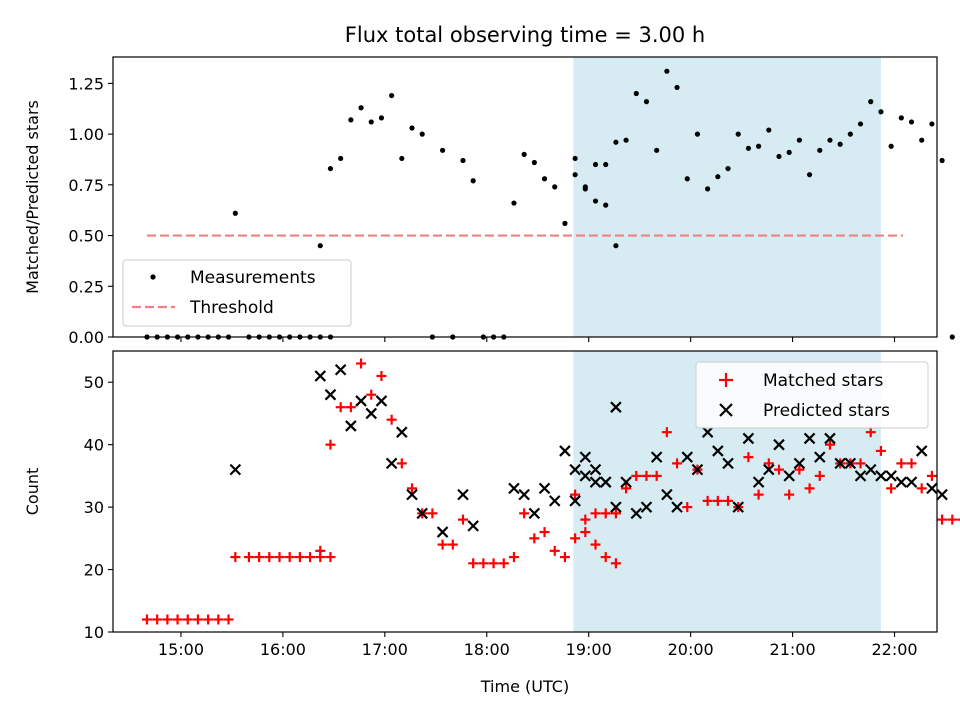 This screenshot has height=720, width=960. What do you see at coordinates (385, 649) in the screenshot?
I see `x-tick-label: 17:00` at bounding box center [385, 649].